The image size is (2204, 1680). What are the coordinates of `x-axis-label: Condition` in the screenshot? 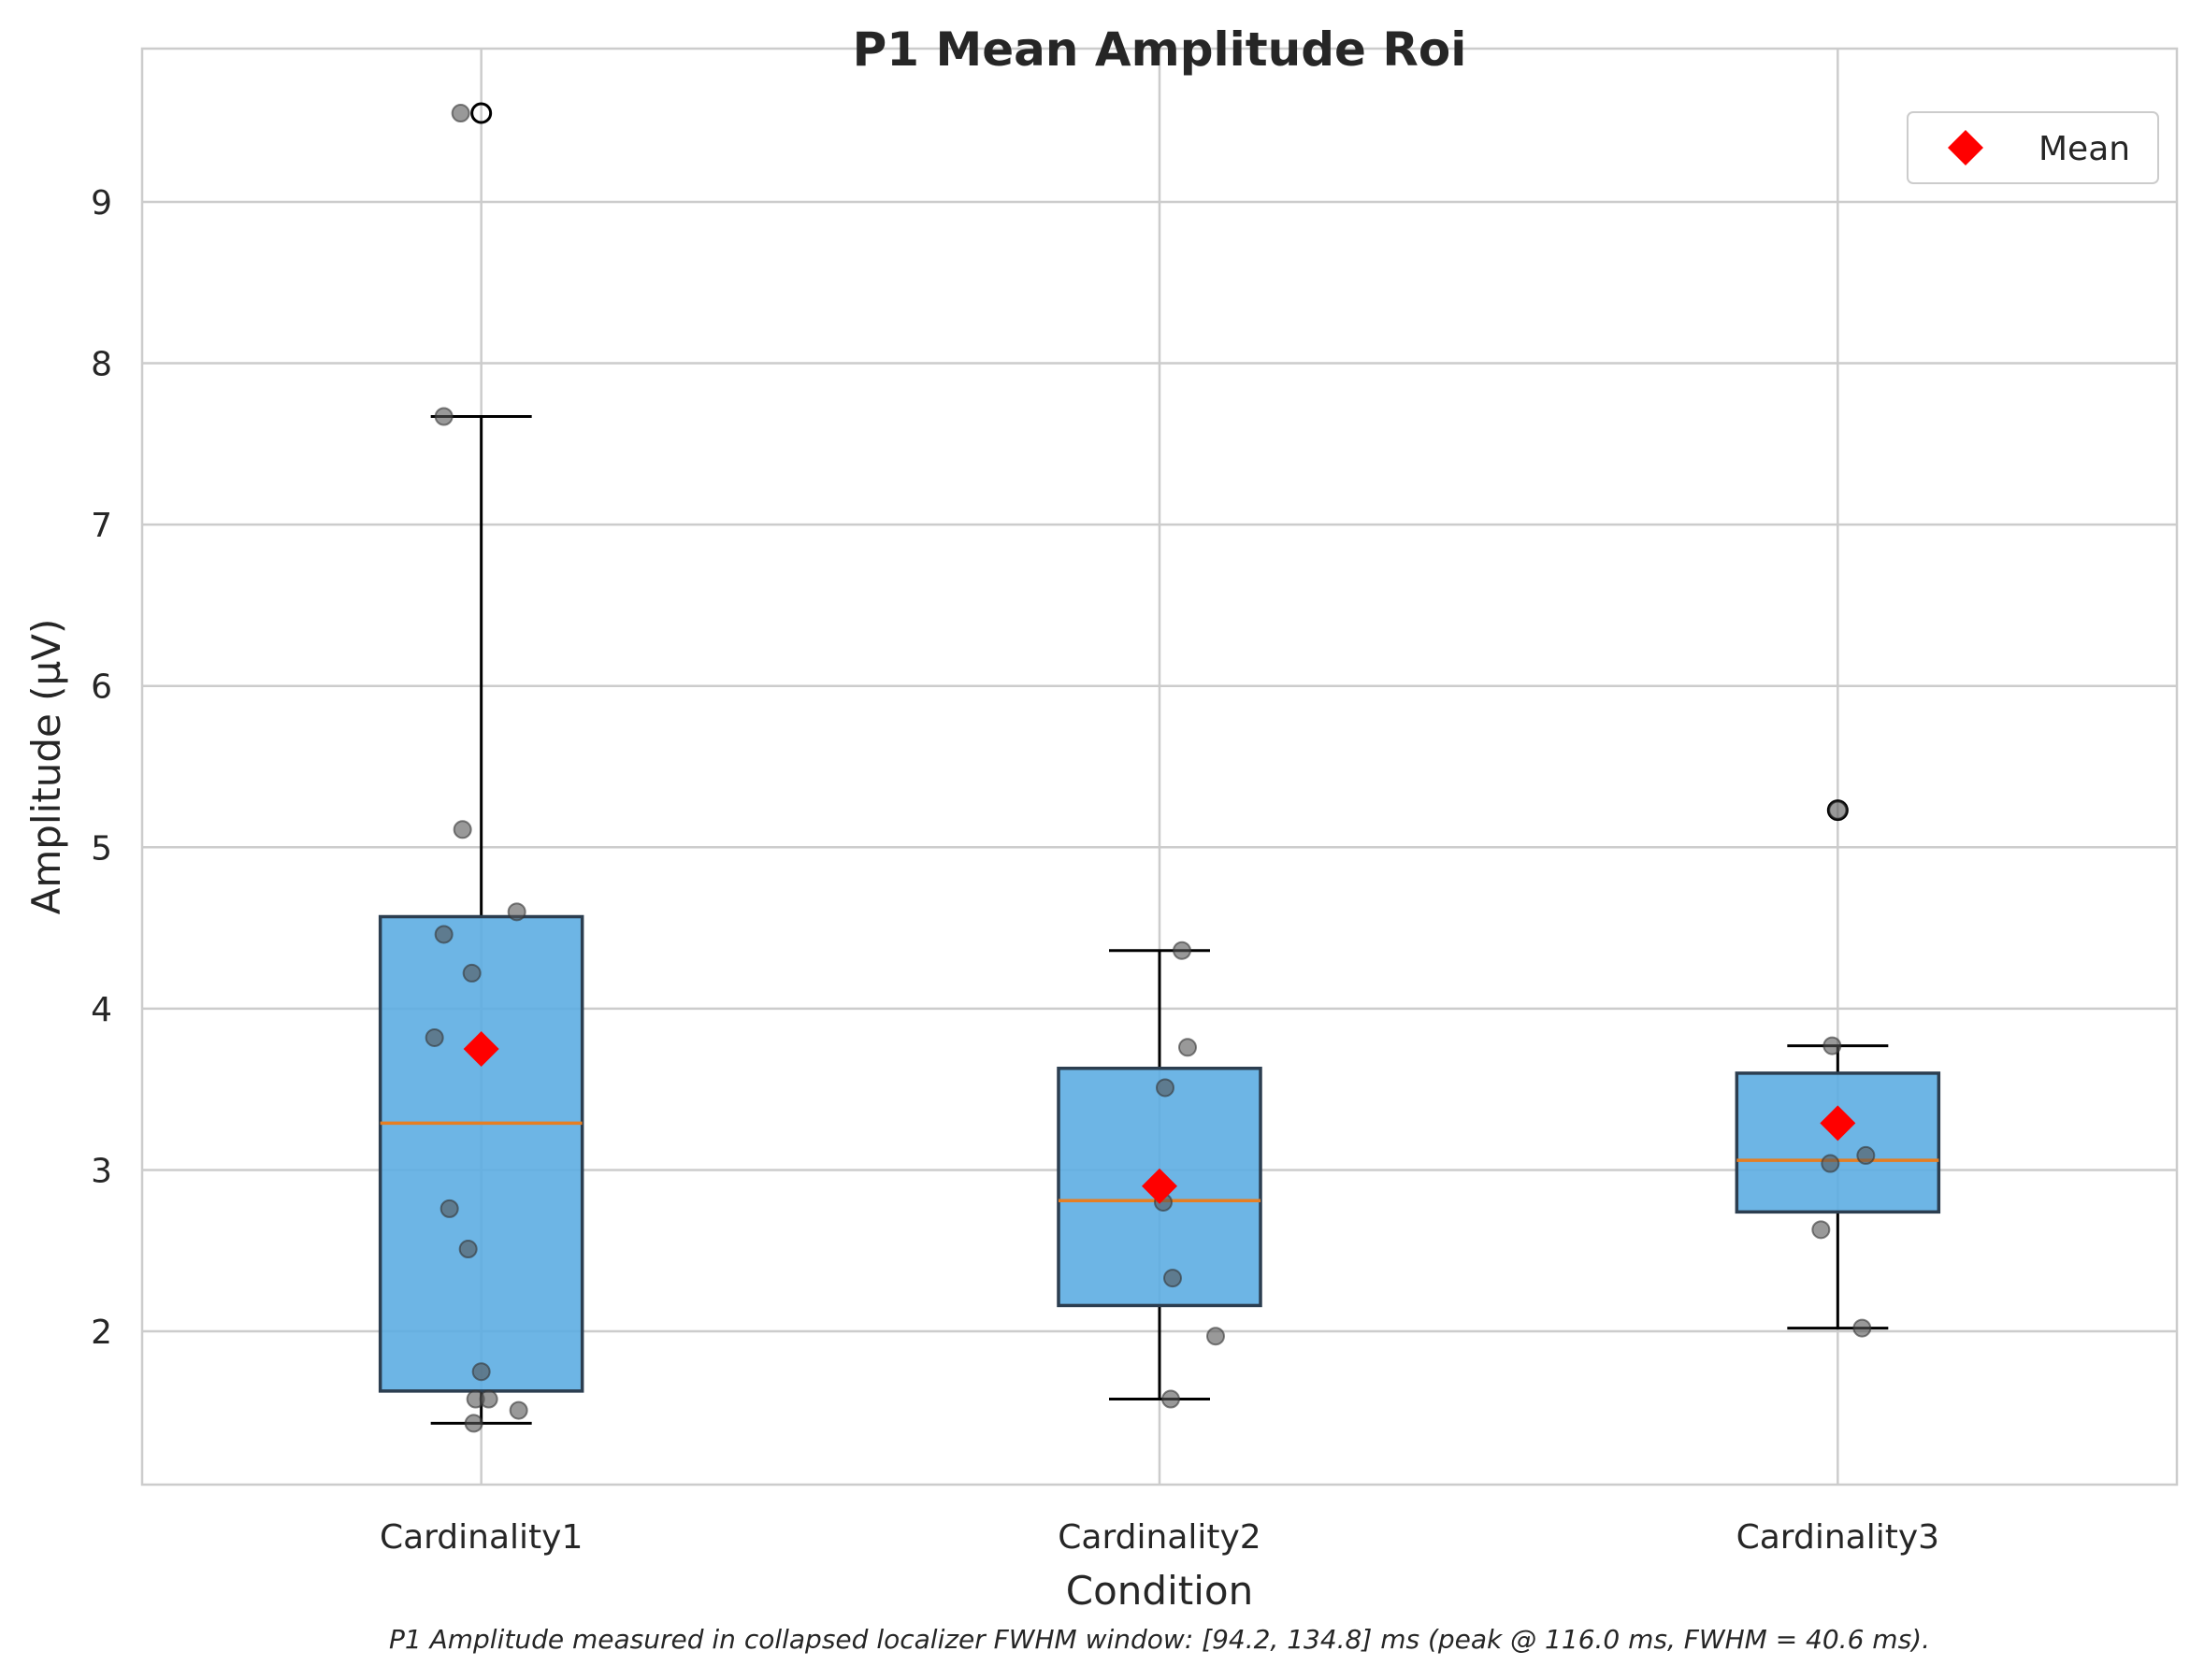 It's located at (1159, 1591).